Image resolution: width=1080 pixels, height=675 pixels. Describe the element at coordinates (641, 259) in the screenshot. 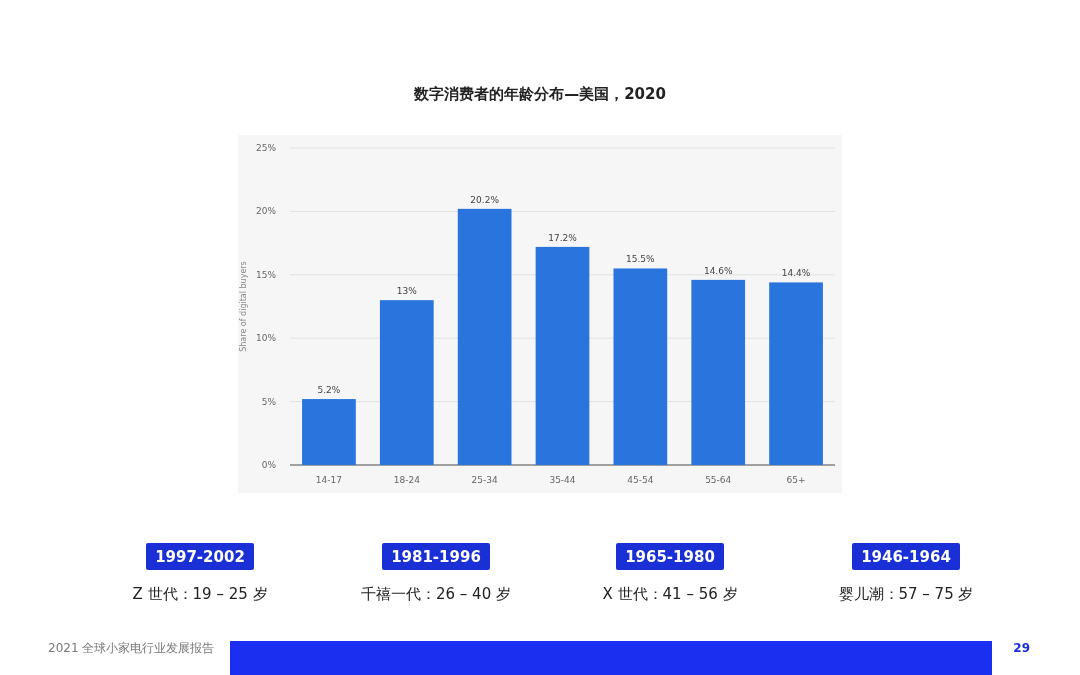

I see `data-label: 15.5%` at that location.